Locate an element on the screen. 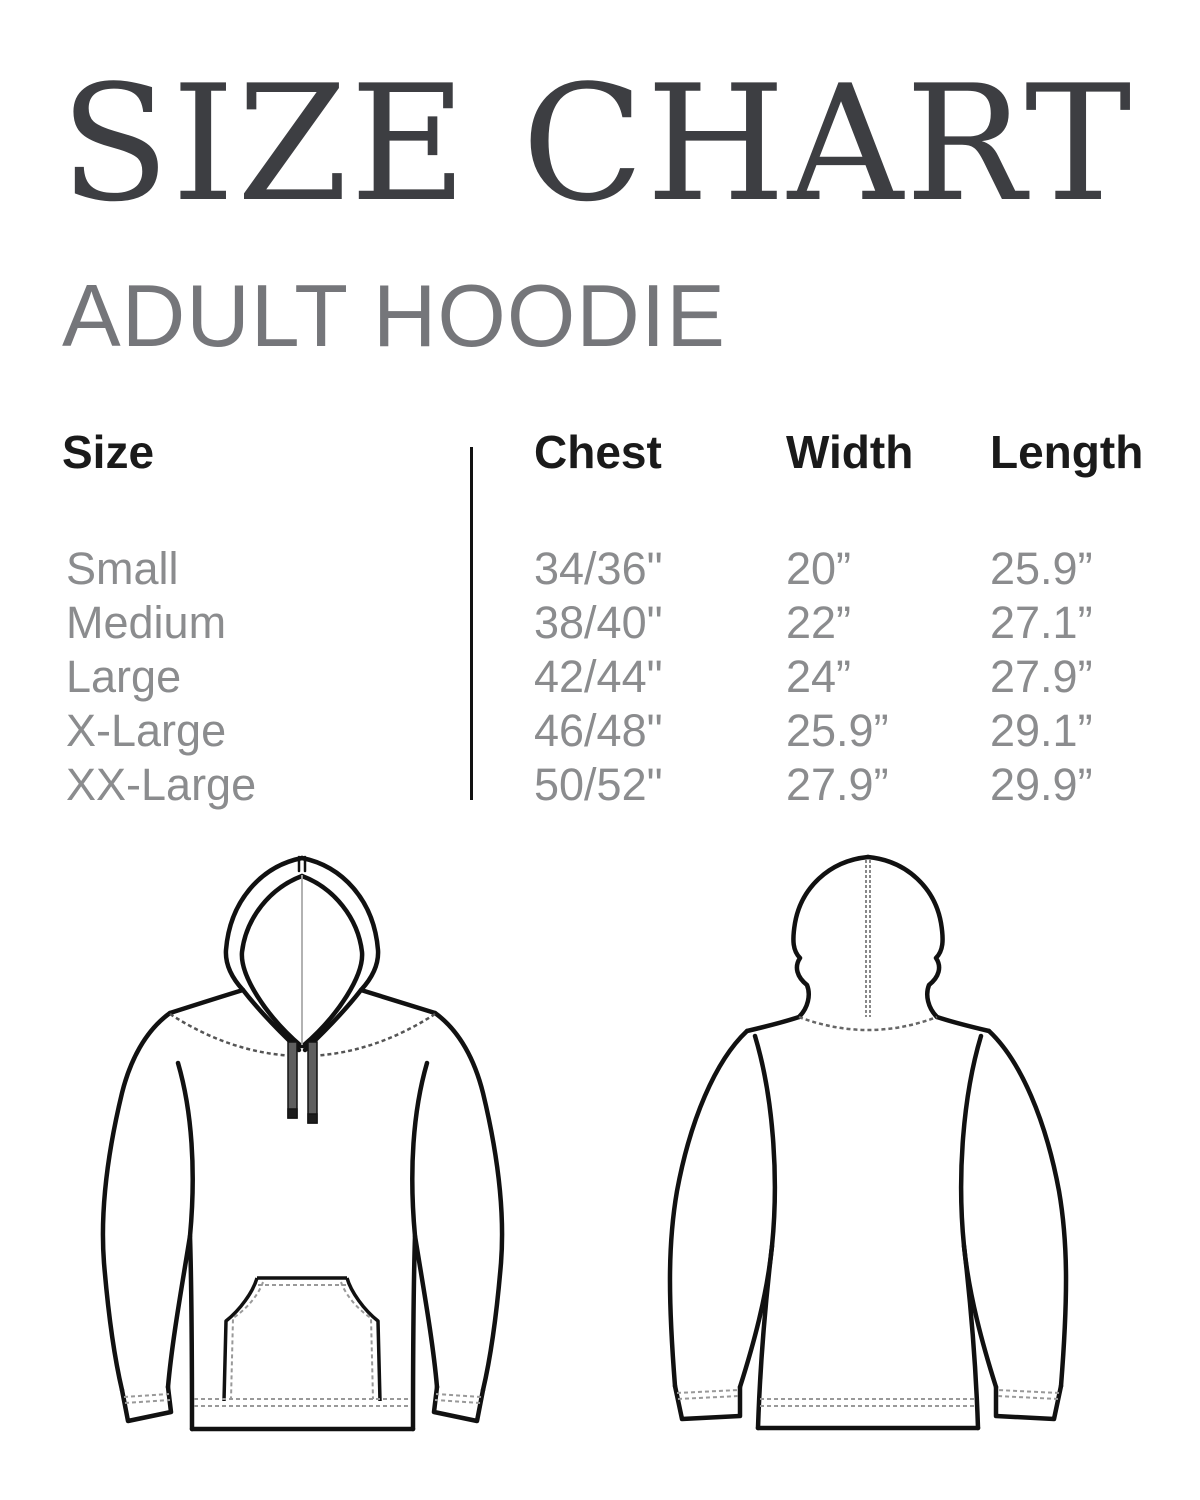 This screenshot has height=1500, width=1200. cell-length: 27.9” is located at coordinates (1041, 676).